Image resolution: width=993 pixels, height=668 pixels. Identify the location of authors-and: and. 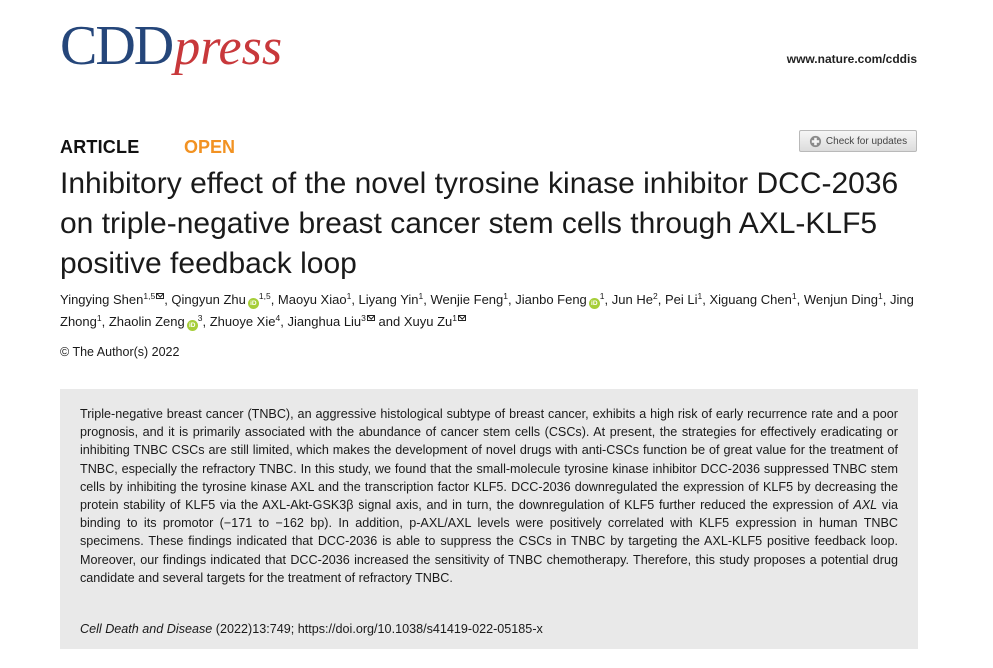
(389, 321).